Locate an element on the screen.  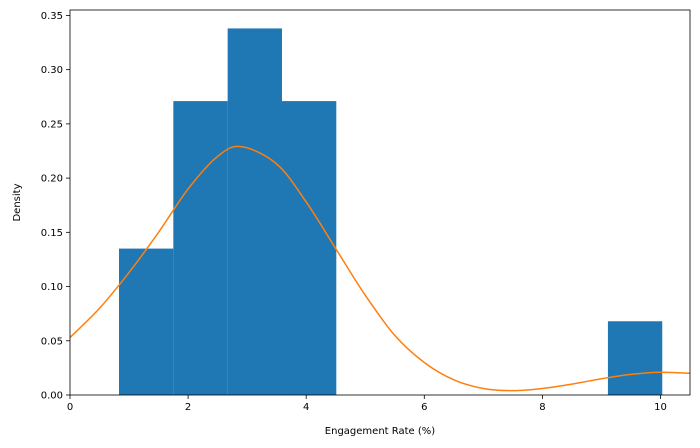
y-tick-label: 0.25 is located at coordinates (52, 124).